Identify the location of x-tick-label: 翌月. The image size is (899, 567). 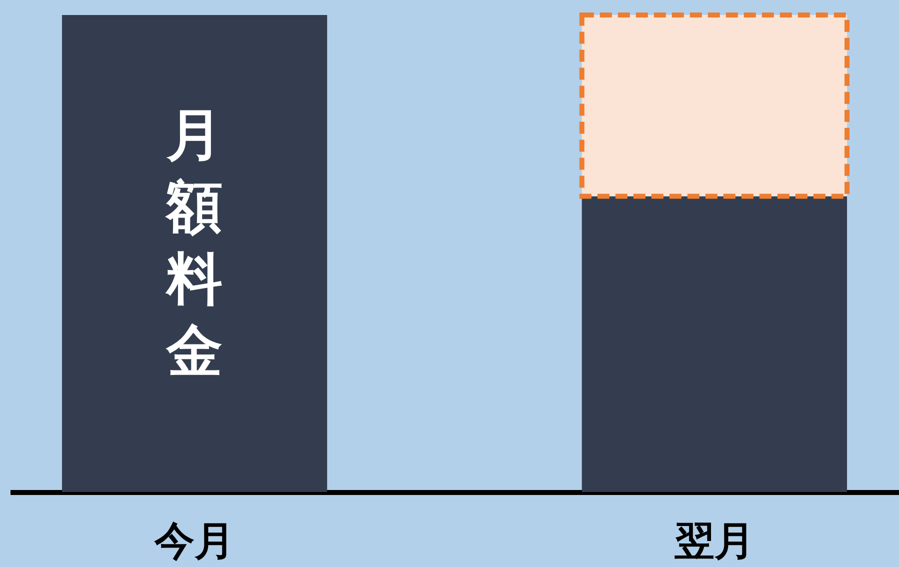
(714, 541).